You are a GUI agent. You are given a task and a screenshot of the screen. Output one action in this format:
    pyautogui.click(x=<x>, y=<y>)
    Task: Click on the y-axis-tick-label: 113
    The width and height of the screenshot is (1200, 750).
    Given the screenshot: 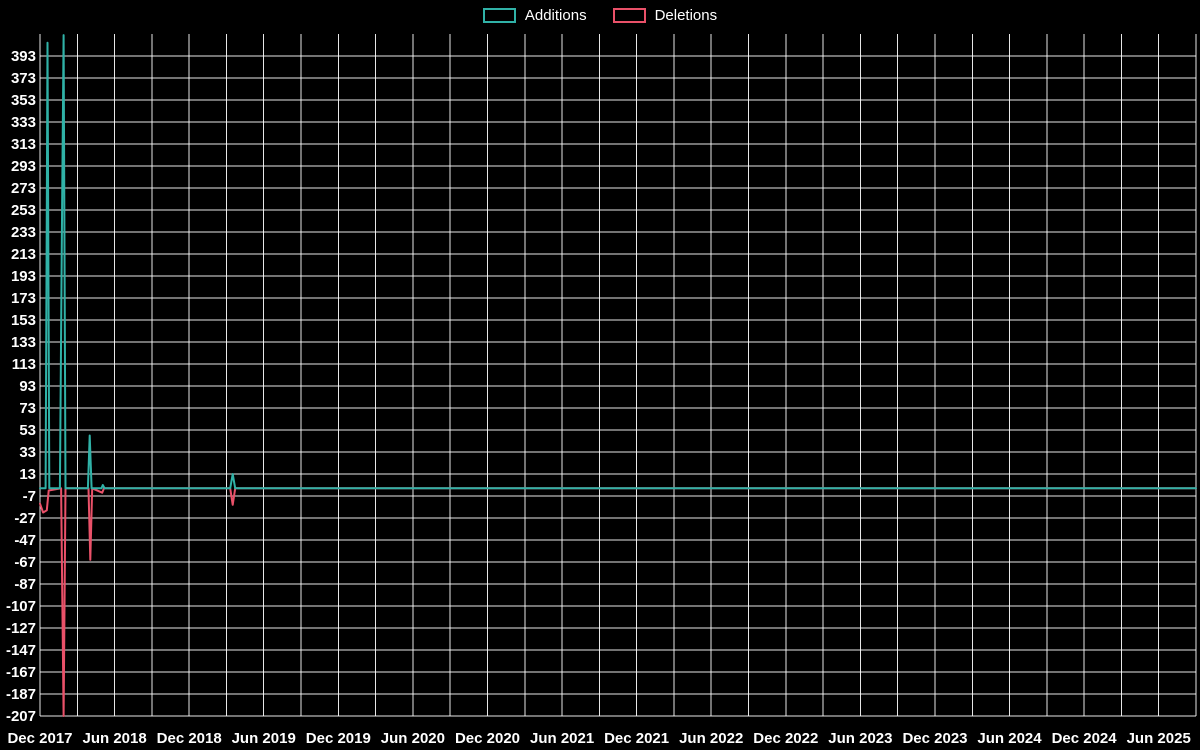 What is the action you would take?
    pyautogui.click(x=24, y=364)
    